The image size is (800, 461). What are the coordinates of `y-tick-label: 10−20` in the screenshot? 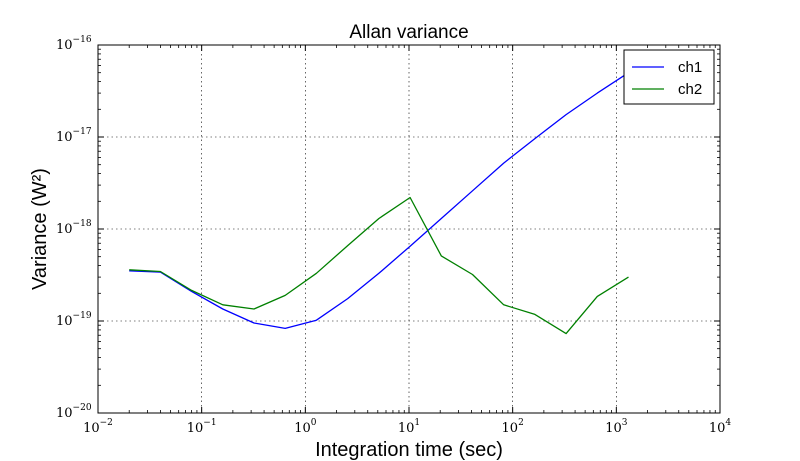 It's located at (74, 412).